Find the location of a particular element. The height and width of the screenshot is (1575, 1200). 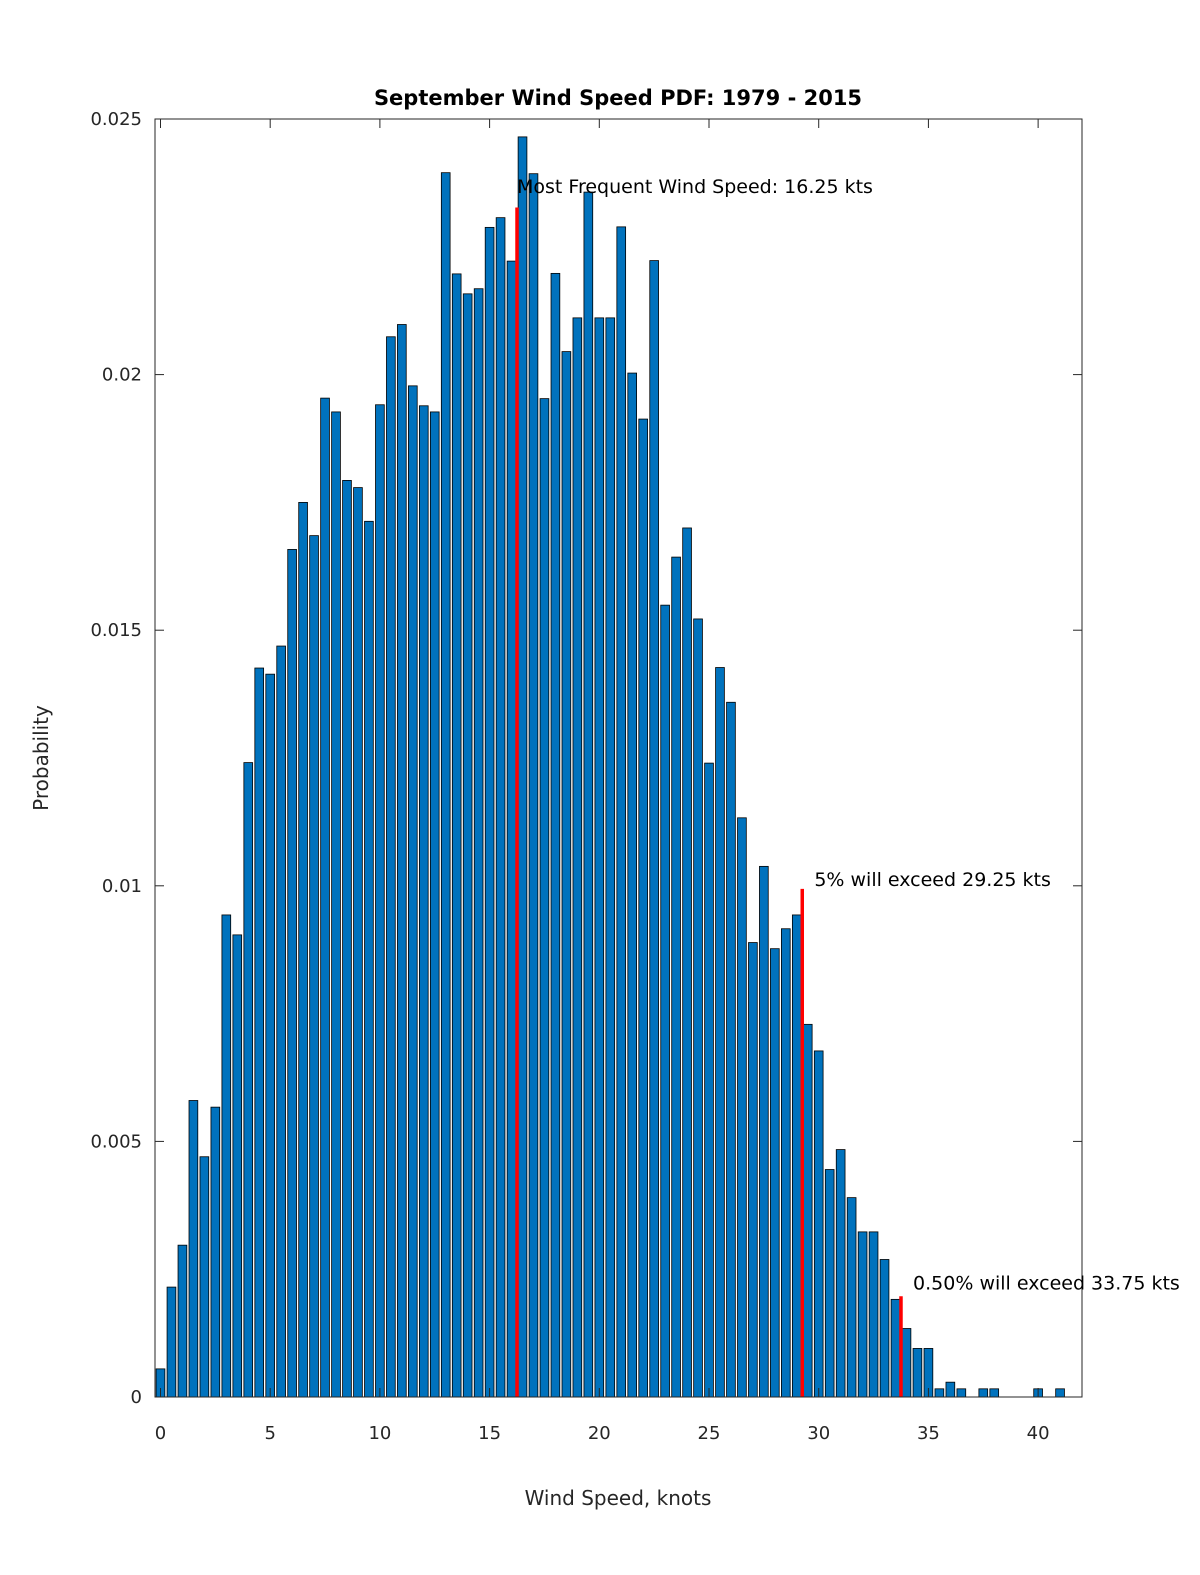

chart-title: September Wind Speed PDF: 1979 - 2015 is located at coordinates (618, 98).